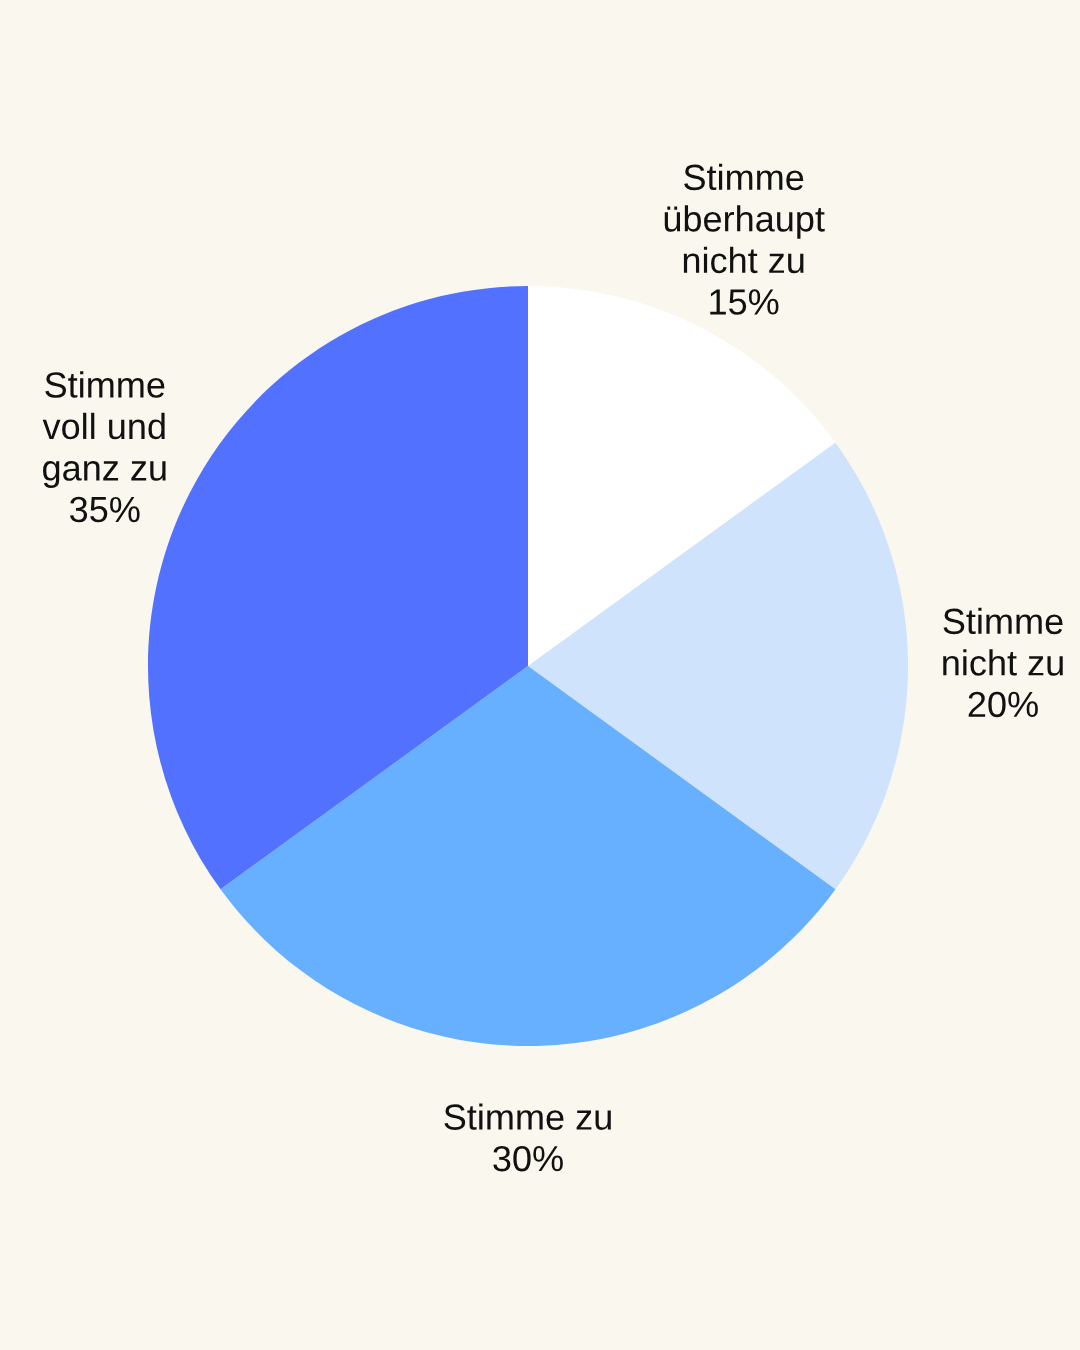 Image resolution: width=1080 pixels, height=1350 pixels. I want to click on data-label: 15%, so click(744, 302).